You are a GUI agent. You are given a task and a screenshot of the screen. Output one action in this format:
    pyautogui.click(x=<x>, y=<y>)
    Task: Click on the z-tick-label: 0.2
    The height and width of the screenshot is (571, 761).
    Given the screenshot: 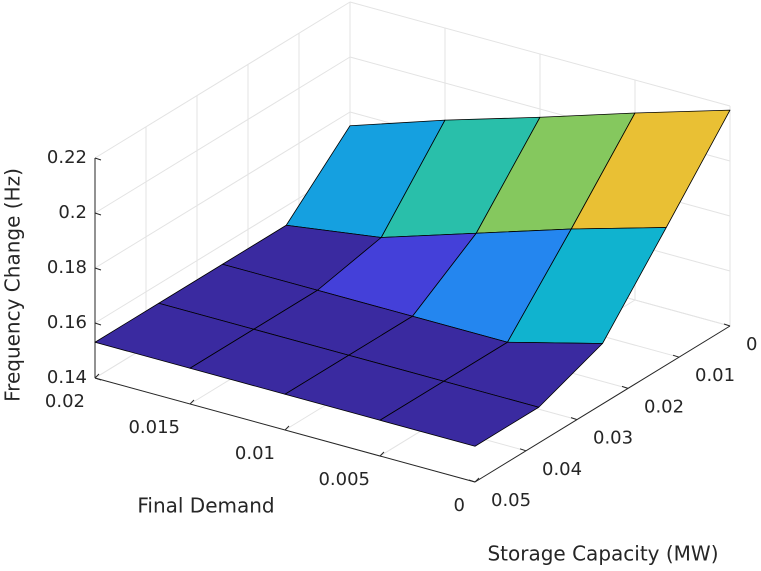 What is the action you would take?
    pyautogui.click(x=72, y=212)
    